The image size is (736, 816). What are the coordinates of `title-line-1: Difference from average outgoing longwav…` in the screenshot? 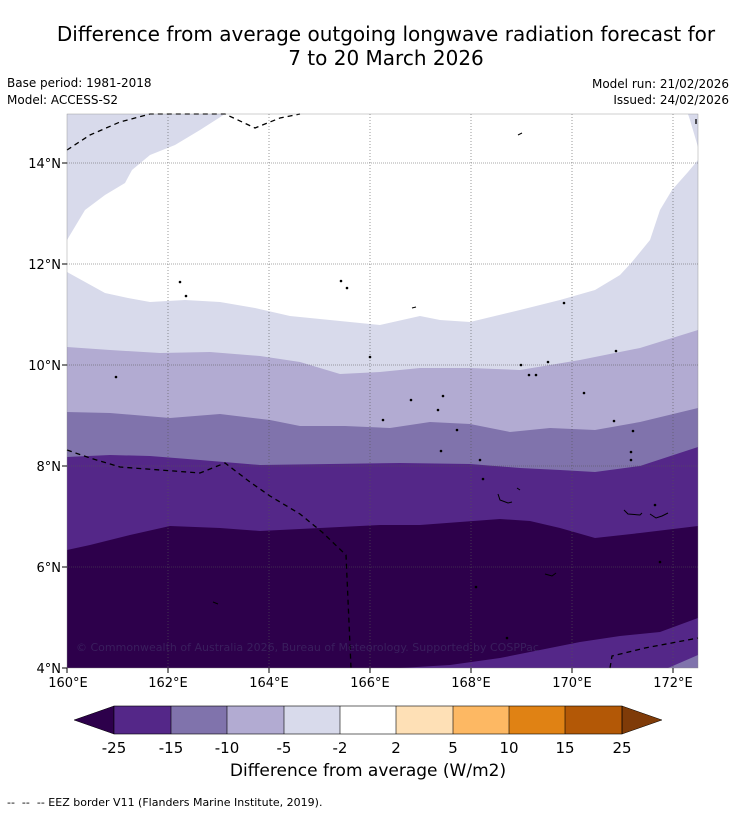 It's located at (386, 34).